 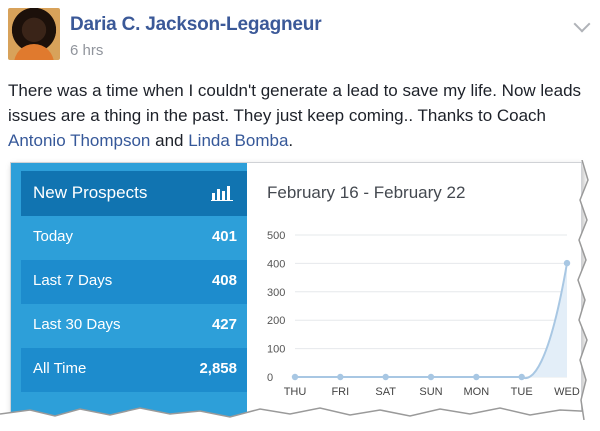 What do you see at coordinates (224, 236) in the screenshot?
I see `stat-value: 401` at bounding box center [224, 236].